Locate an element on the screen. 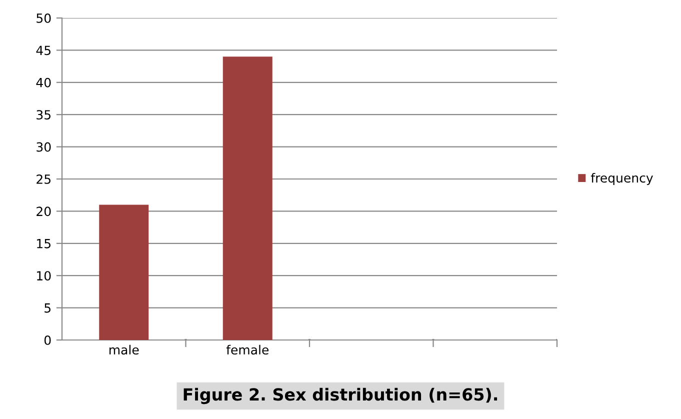 This screenshot has height=419, width=681. y-tick-label: 5 is located at coordinates (47, 308).